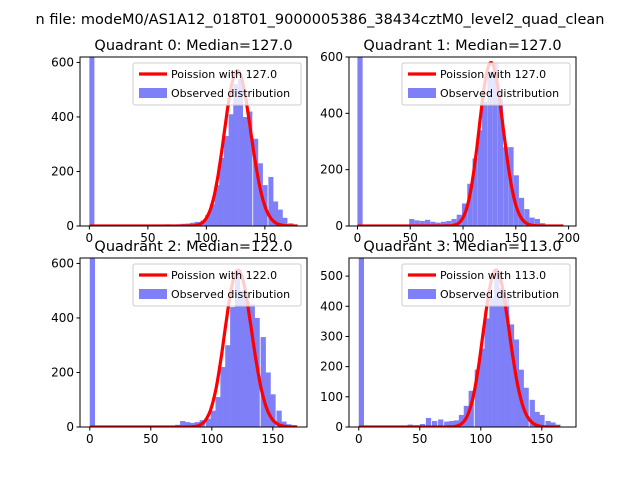  What do you see at coordinates (359, 439) in the screenshot?
I see `x-tick-label: 0` at bounding box center [359, 439].